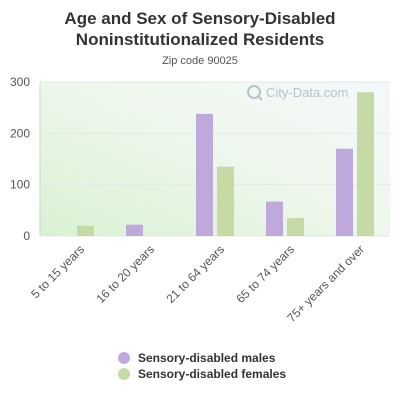 Image resolution: width=400 pixels, height=400 pixels. What do you see at coordinates (20, 82) in the screenshot?
I see `y-tick-label: 300` at bounding box center [20, 82].